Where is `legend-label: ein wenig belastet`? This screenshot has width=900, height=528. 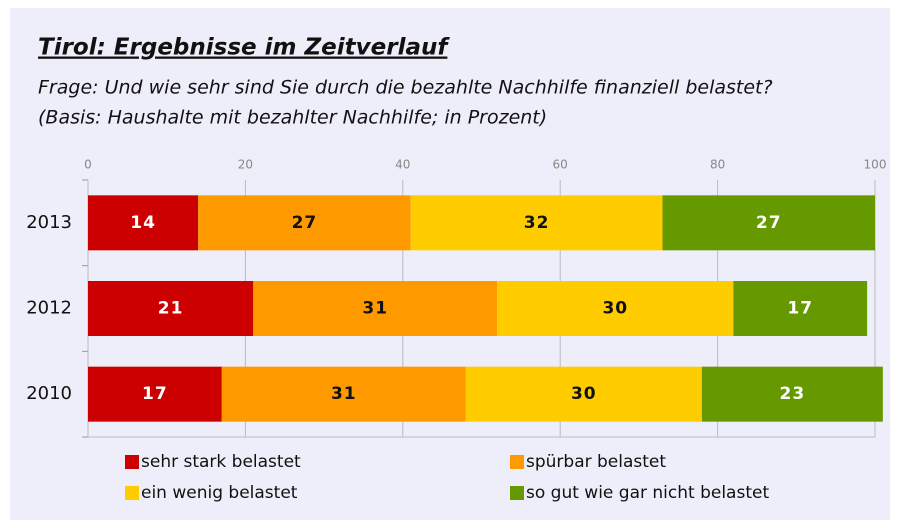 legend-label: ein wenig belastet is located at coordinates (219, 493).